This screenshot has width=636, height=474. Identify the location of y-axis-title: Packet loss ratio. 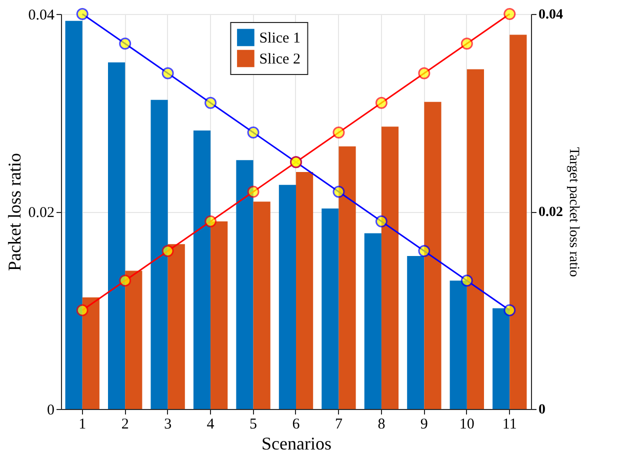
(14, 212).